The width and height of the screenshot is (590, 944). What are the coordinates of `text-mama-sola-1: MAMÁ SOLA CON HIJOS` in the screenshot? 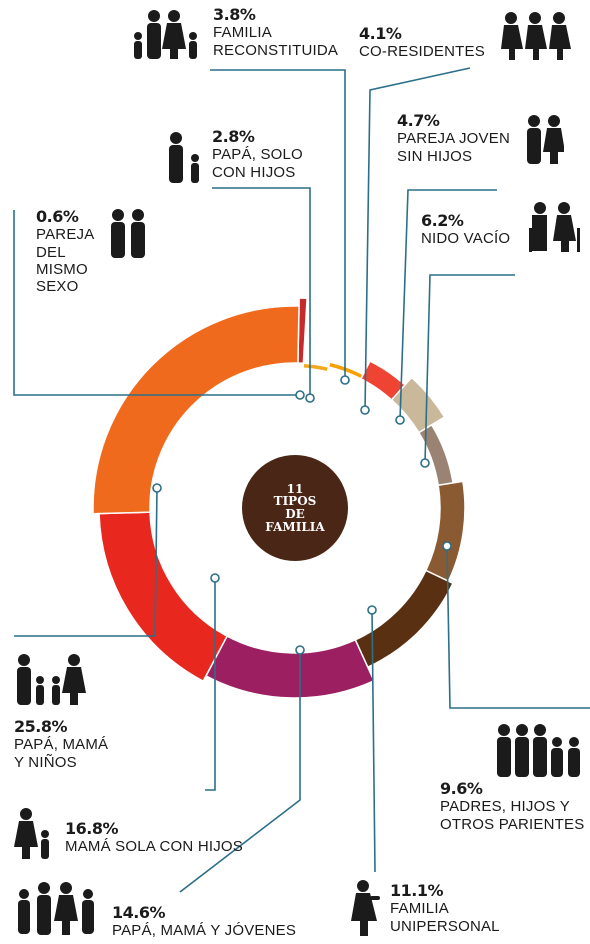 It's located at (154, 847).